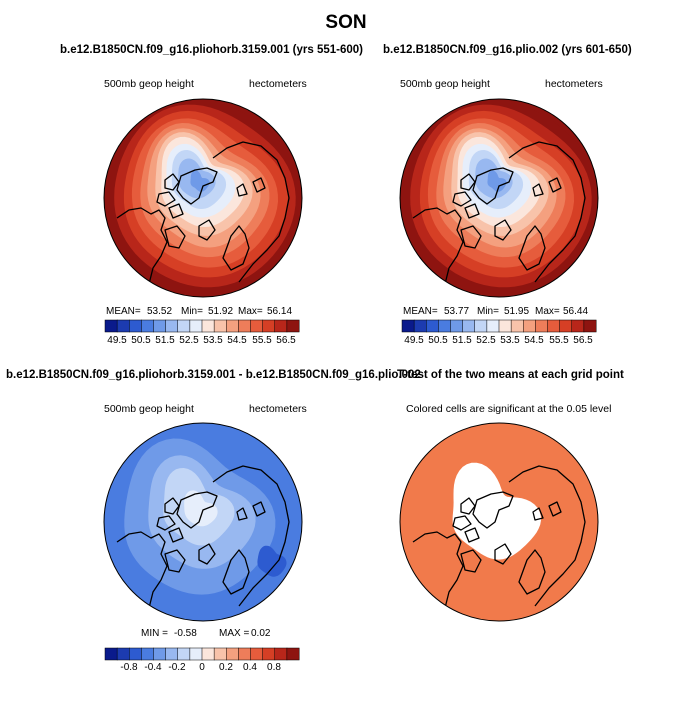 The width and height of the screenshot is (692, 702). What do you see at coordinates (262, 340) in the screenshot?
I see `panel1-tick: 55.5` at bounding box center [262, 340].